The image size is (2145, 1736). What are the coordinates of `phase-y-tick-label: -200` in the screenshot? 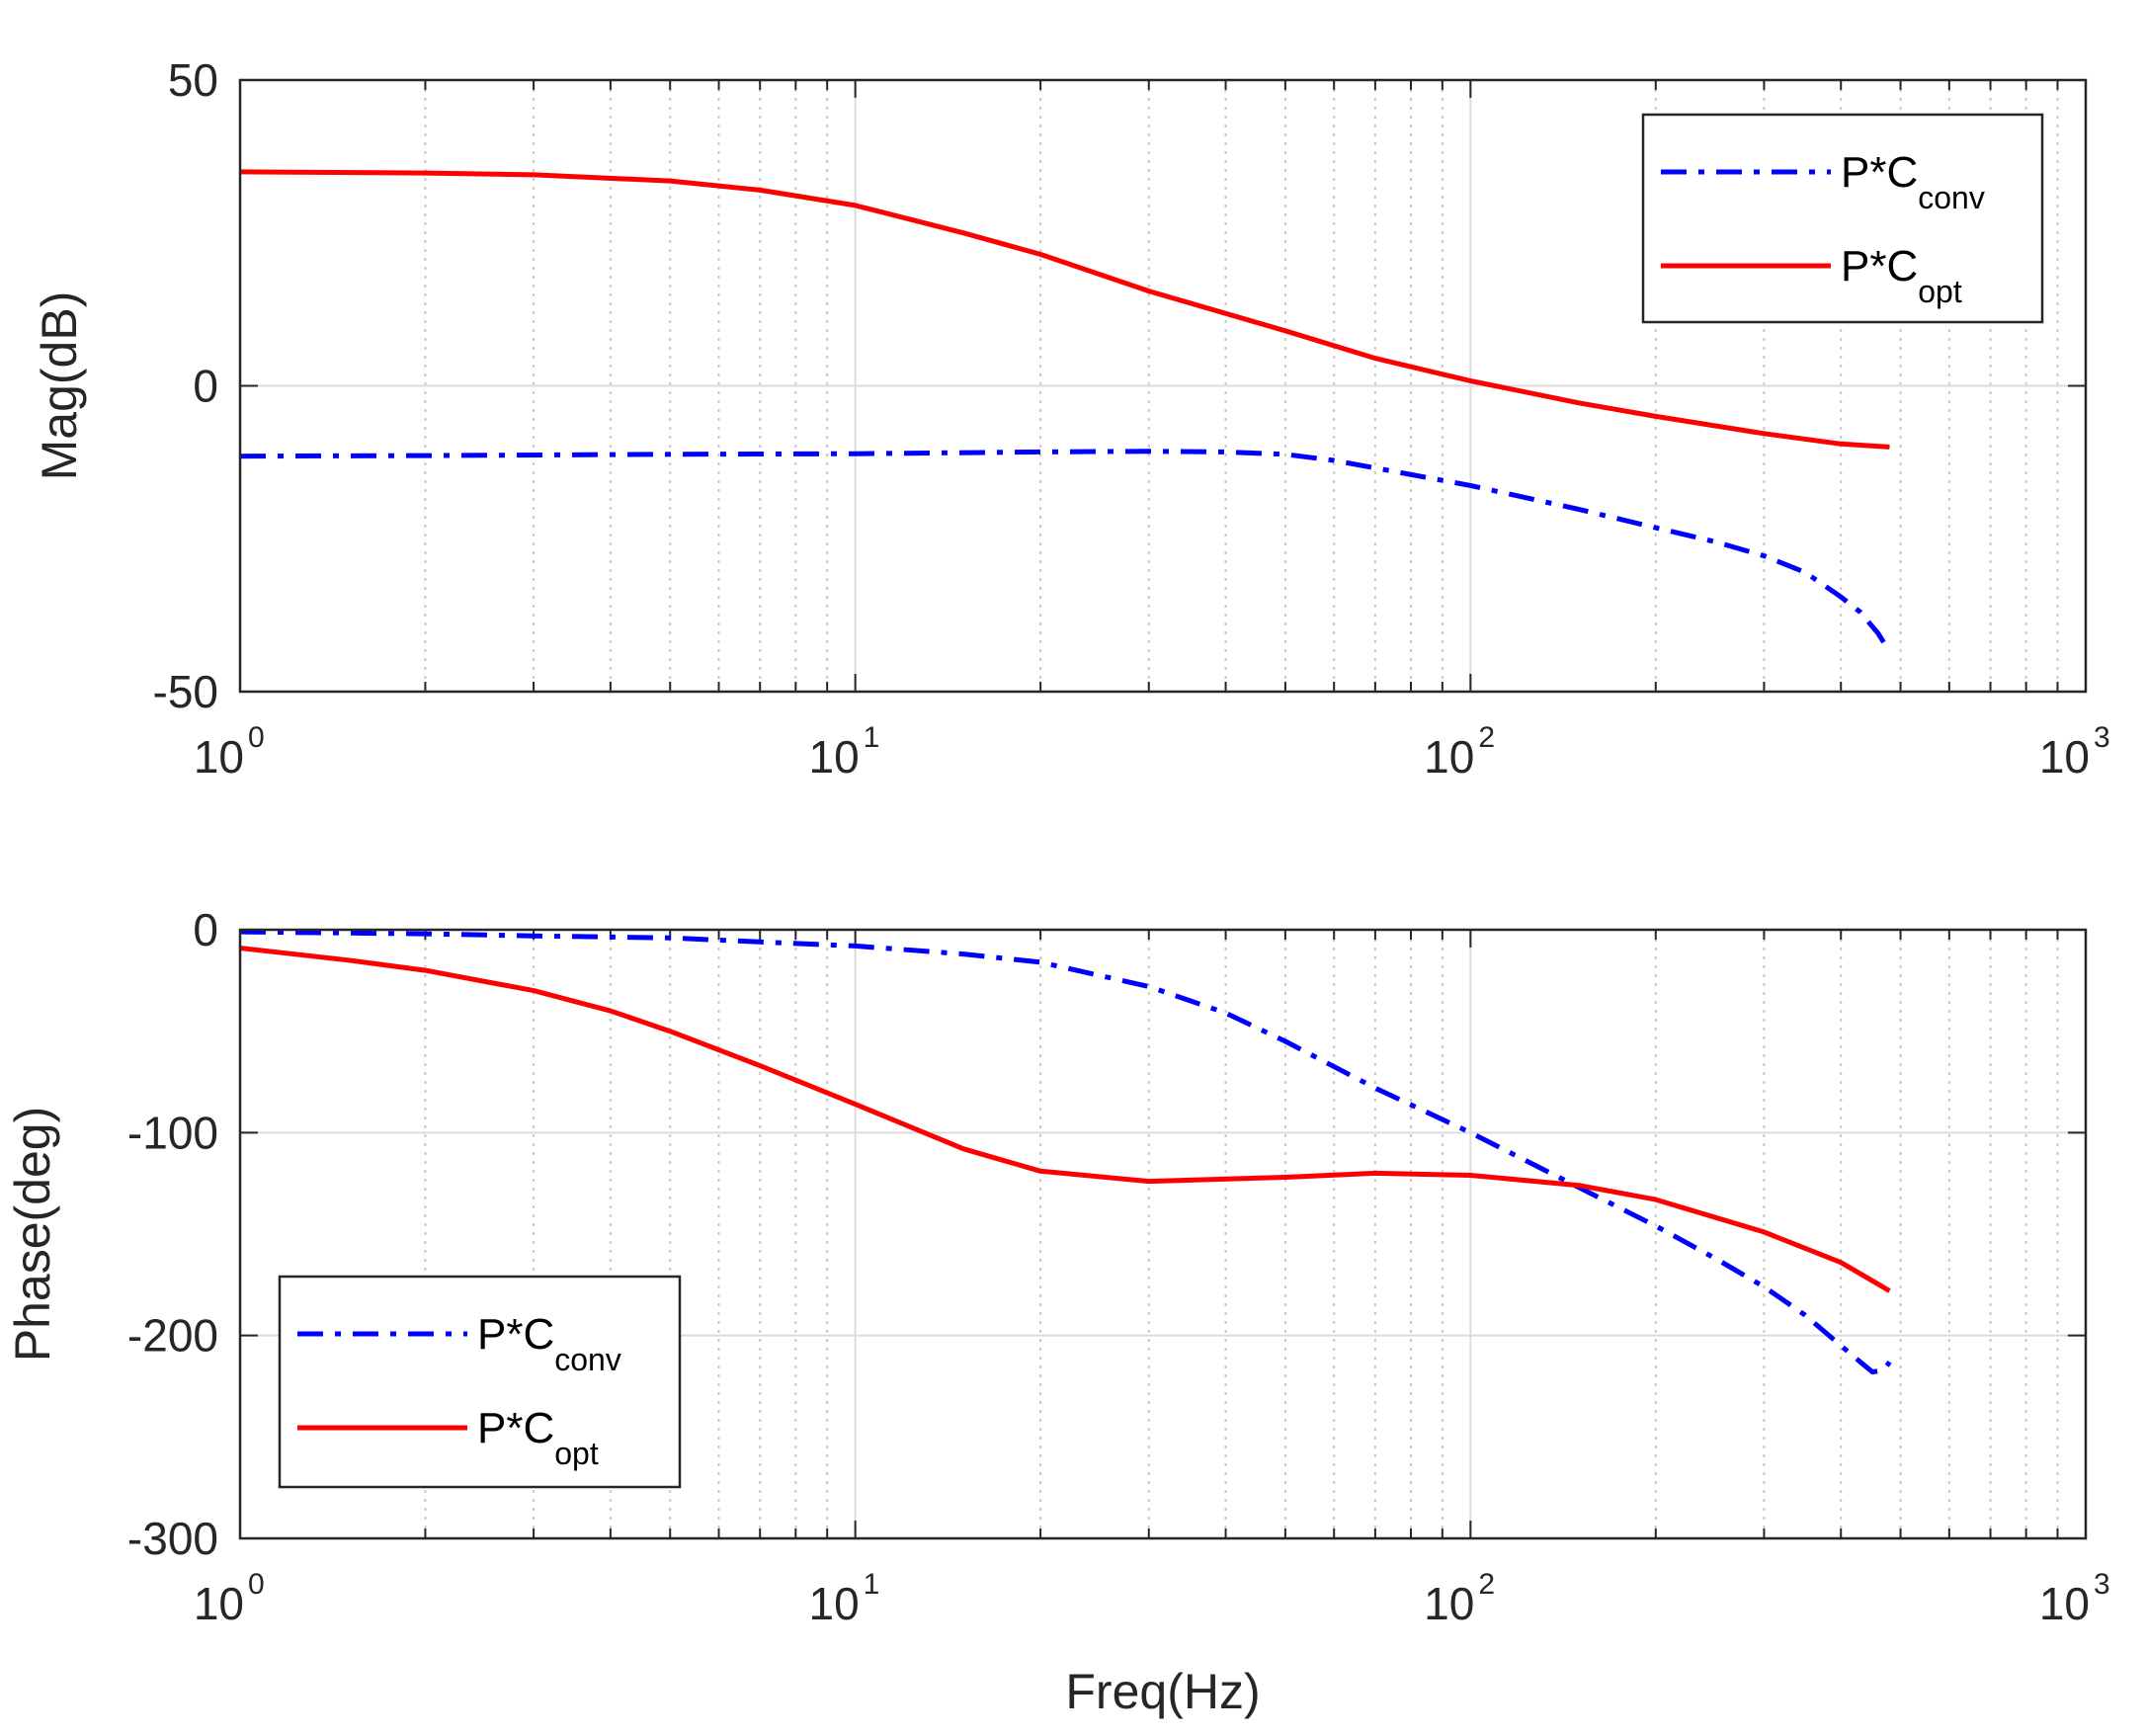 It's located at (172, 1336).